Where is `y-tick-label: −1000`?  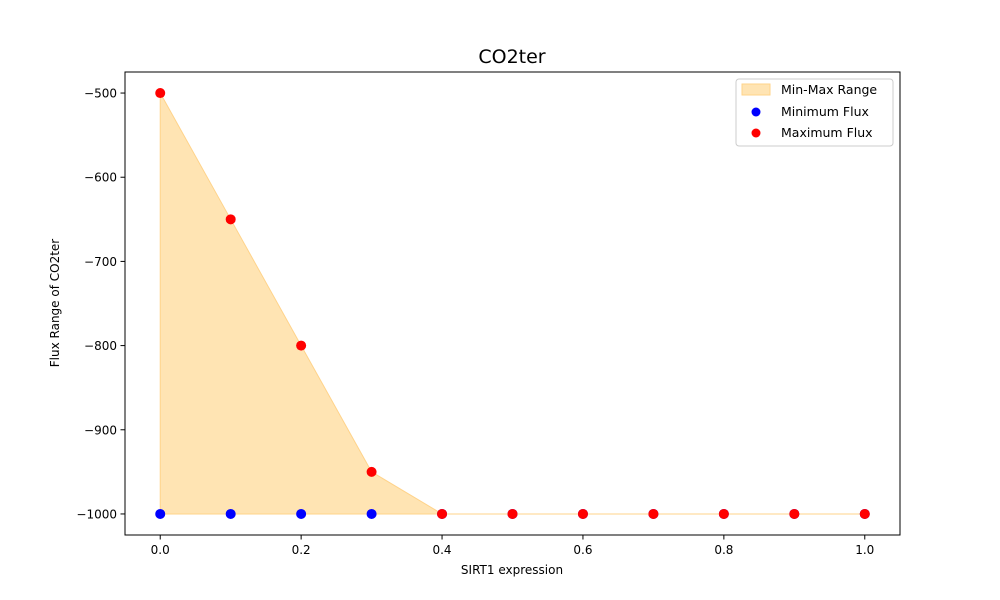
y-tick-label: −1000 is located at coordinates (96, 514).